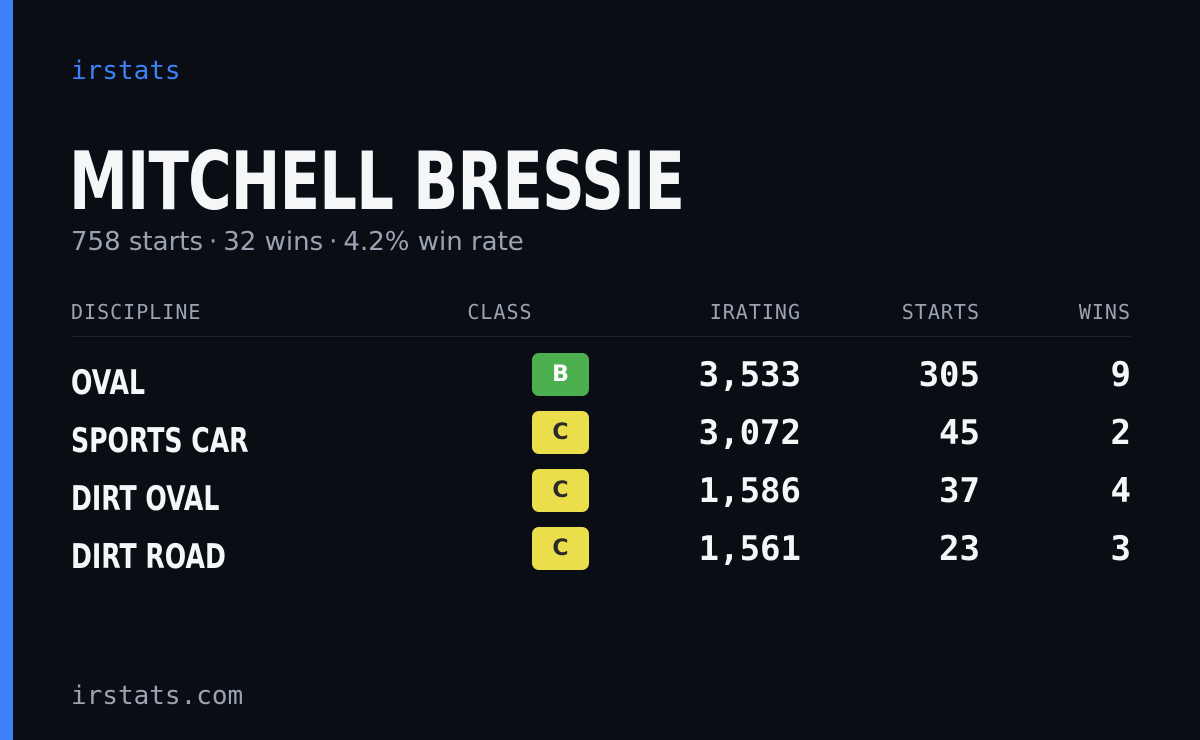 The height and width of the screenshot is (740, 1200). Describe the element at coordinates (749, 433) in the screenshot. I see `irating-value: 3,072` at that location.